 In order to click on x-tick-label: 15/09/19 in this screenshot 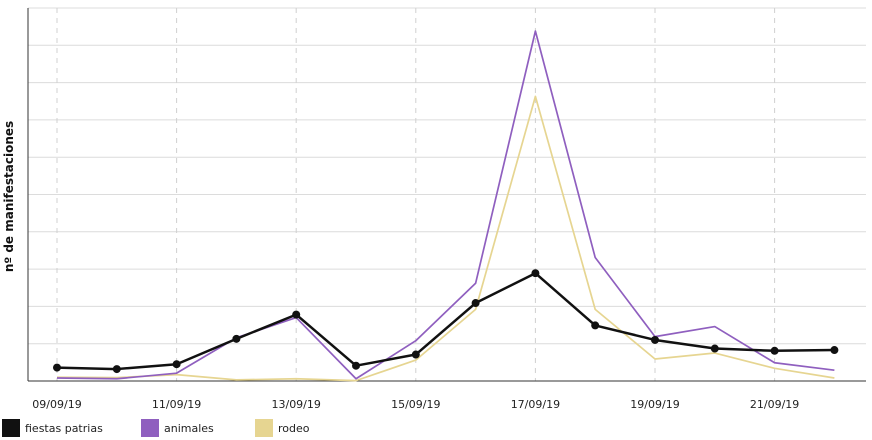, I will do `click(415, 404)`.